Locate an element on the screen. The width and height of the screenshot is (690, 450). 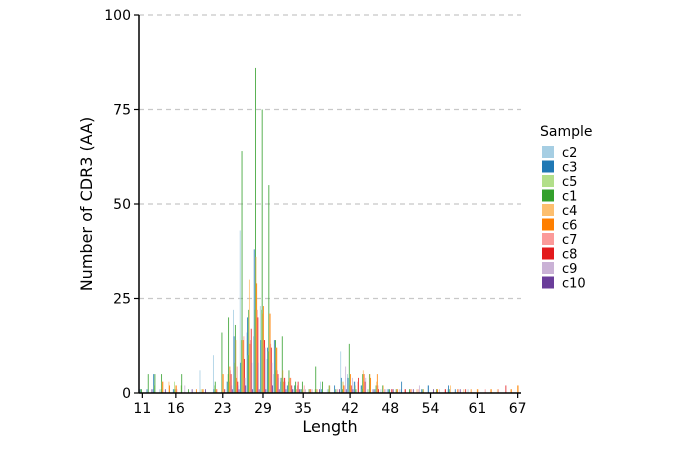
legend-swatch-c2 is located at coordinates (548, 152).